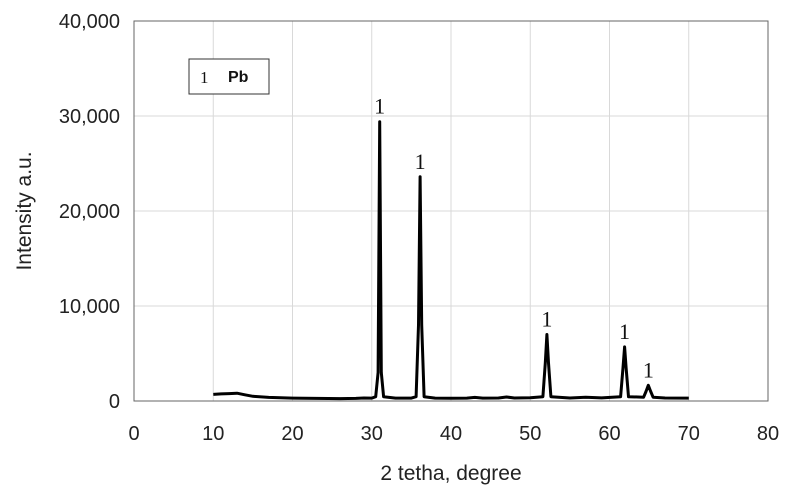  I want to click on x-tick-label: 40, so click(451, 434).